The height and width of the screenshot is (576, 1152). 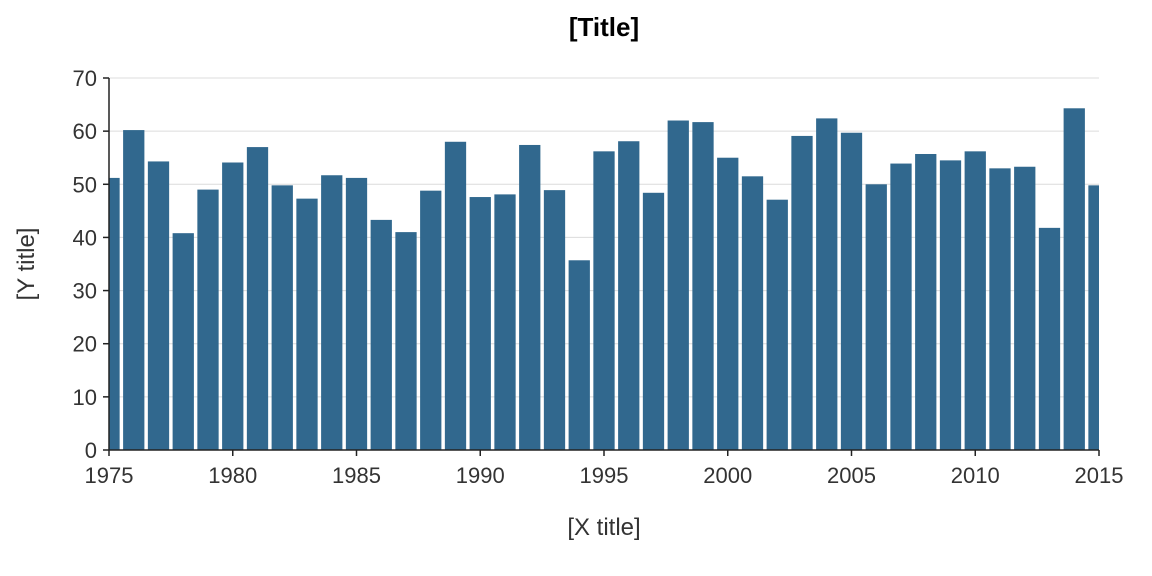 I want to click on x-tick-label: 2000, so click(x=727, y=475).